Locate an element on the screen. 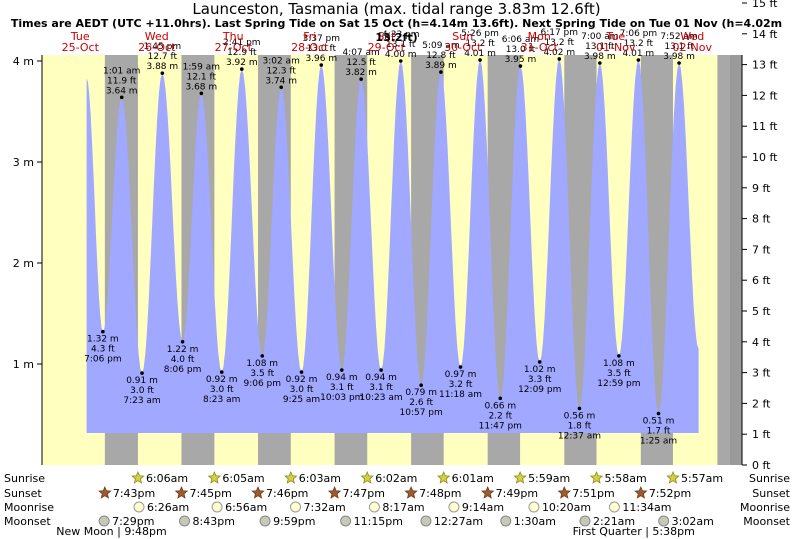  low-tide-label: 10:03 pm is located at coordinates (341, 398).